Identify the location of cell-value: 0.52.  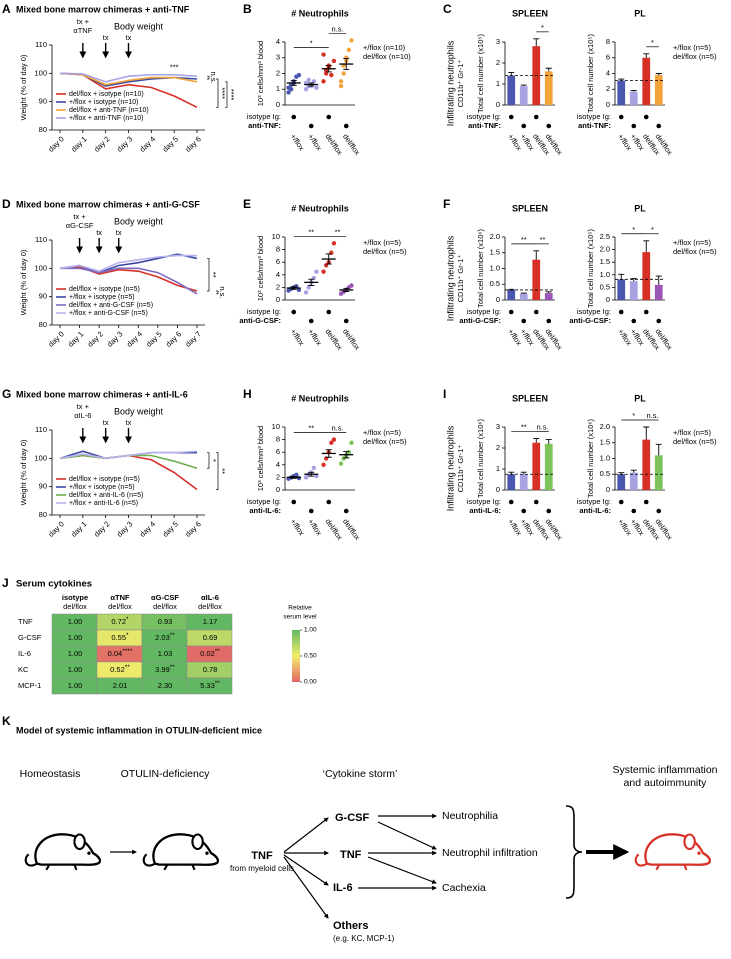
(117, 669).